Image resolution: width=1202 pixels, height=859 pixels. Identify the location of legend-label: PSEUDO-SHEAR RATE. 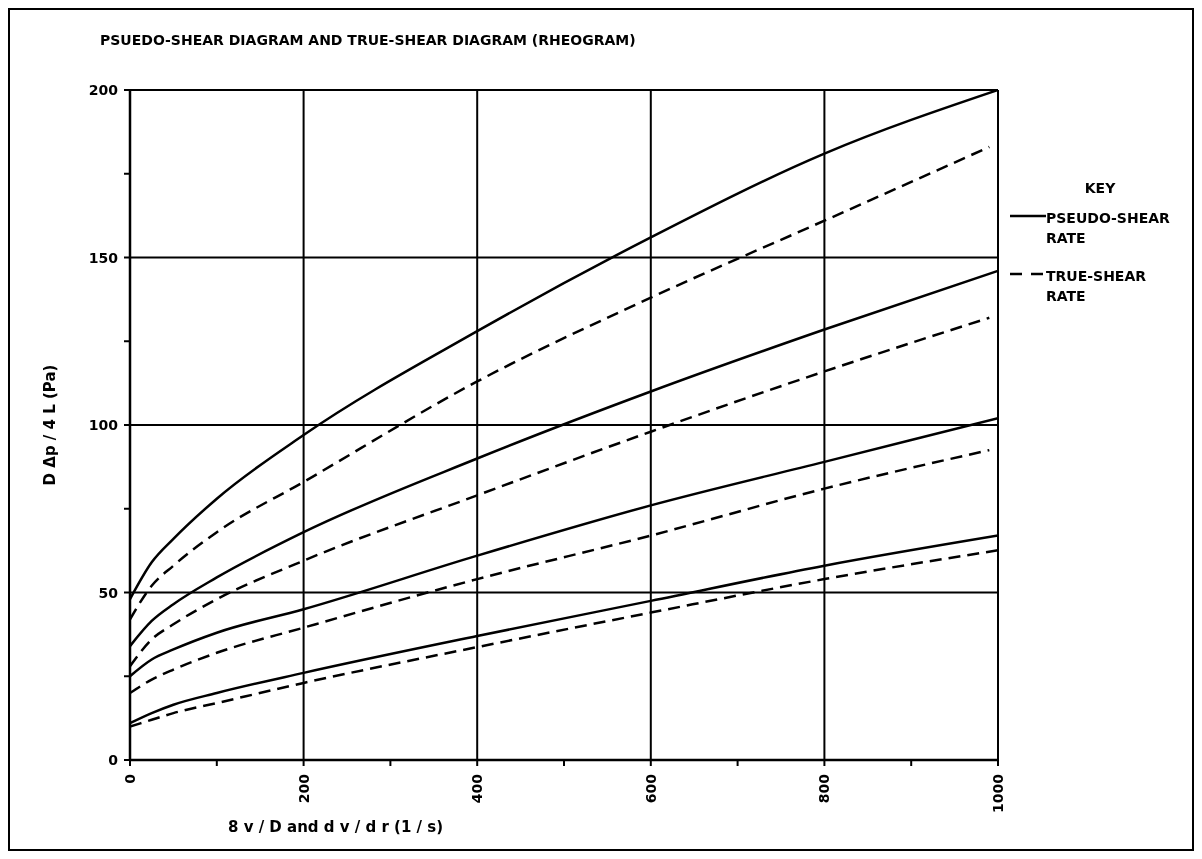
(1108, 228).